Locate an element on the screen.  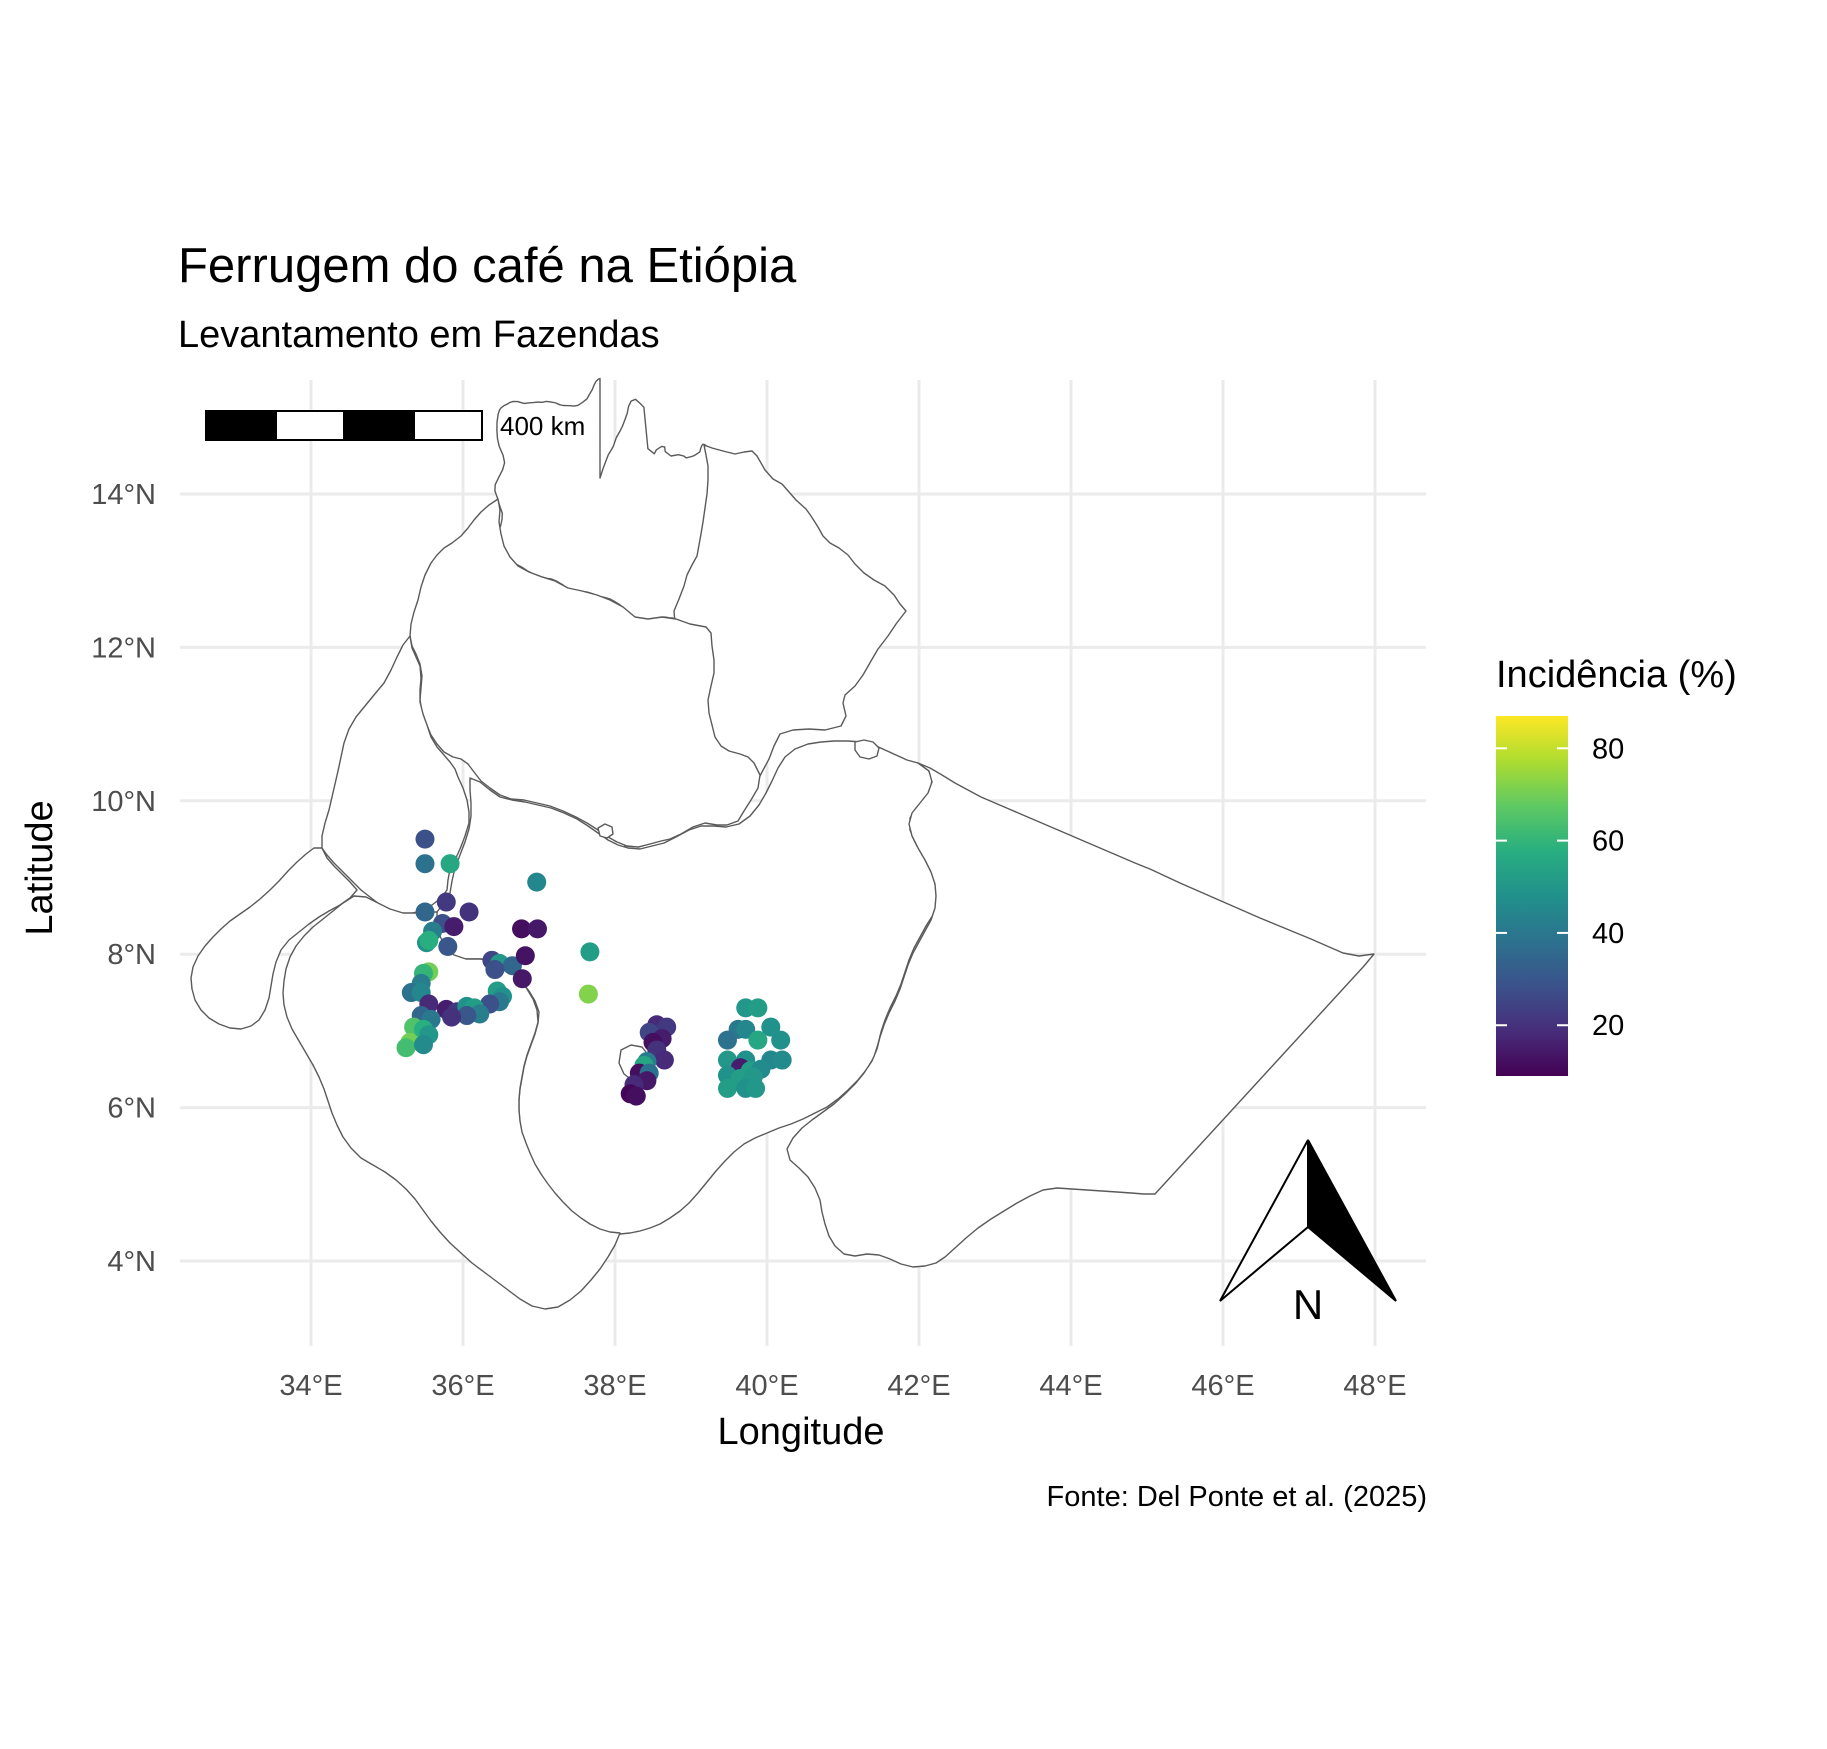
legend-tick-label: 20 is located at coordinates (1608, 1026).